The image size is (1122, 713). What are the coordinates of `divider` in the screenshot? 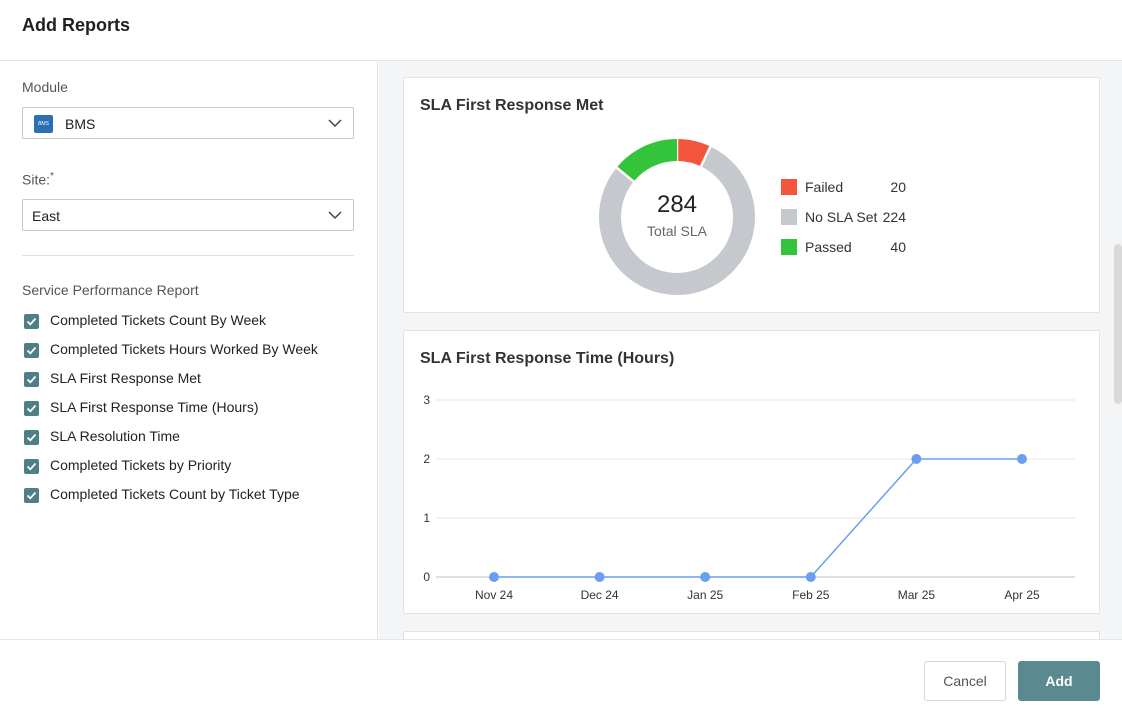 It's located at (188, 255).